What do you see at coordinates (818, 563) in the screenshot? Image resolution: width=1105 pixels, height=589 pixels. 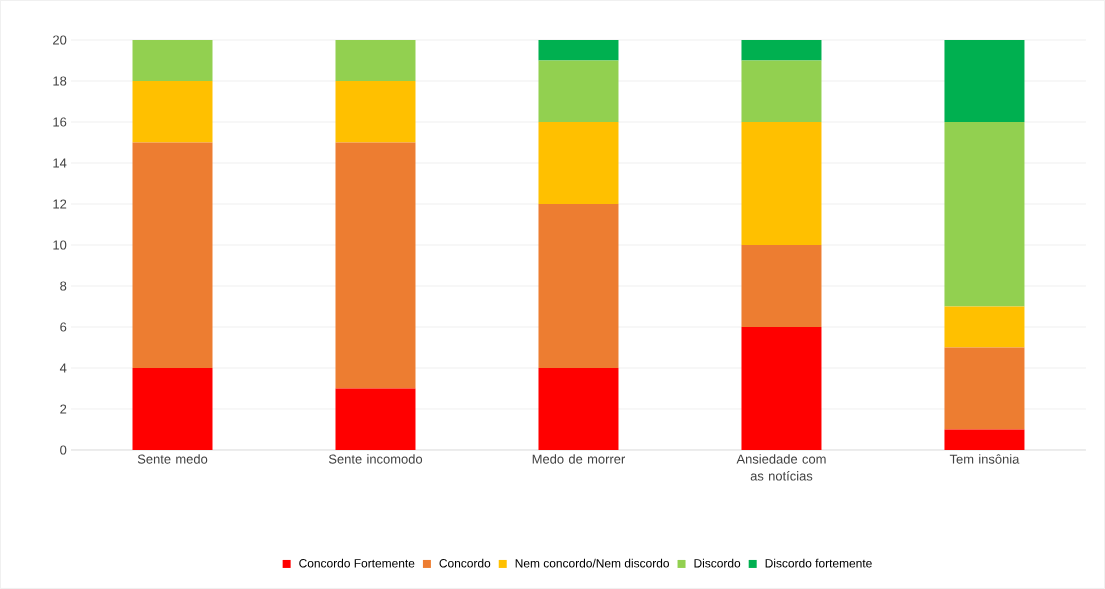 I see `legend-label: Discordo fortemente` at bounding box center [818, 563].